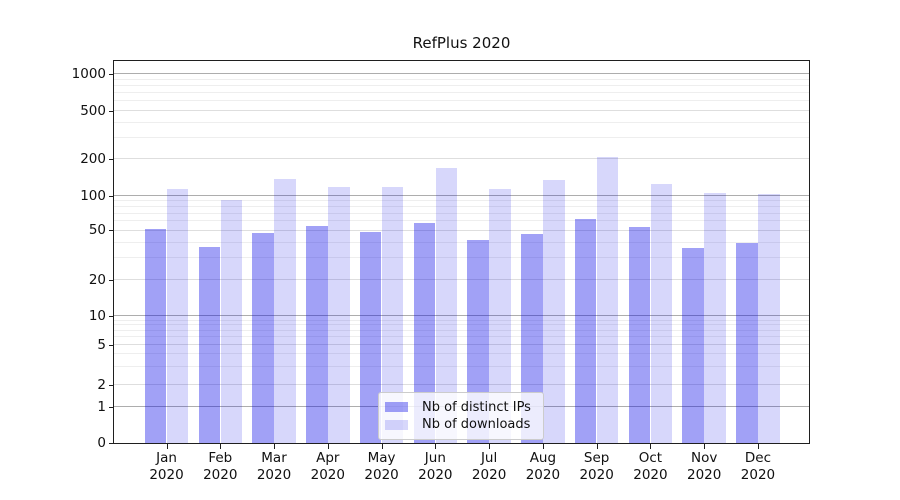  What do you see at coordinates (93, 159) in the screenshot?
I see `y-tick-label: 200` at bounding box center [93, 159].